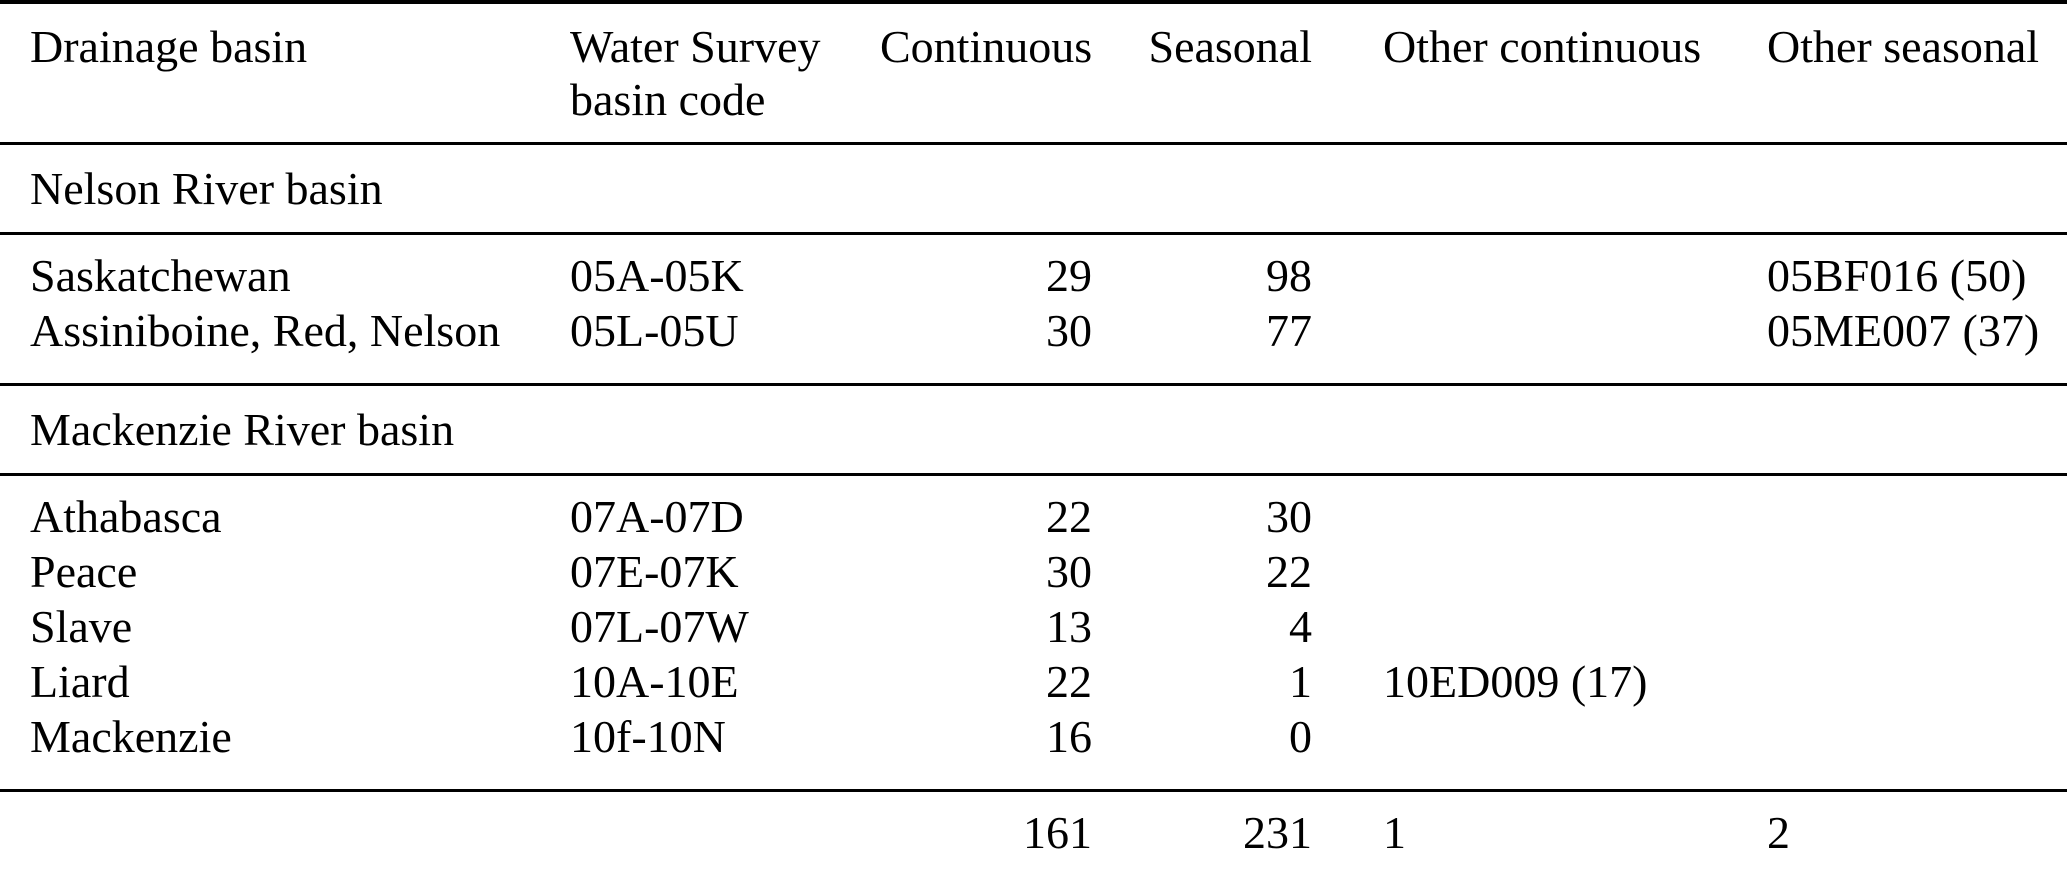 The image size is (2067, 870). I want to click on table-row-mackenzie: Mackenzie 10f-10N 16 0, so click(1033, 750).